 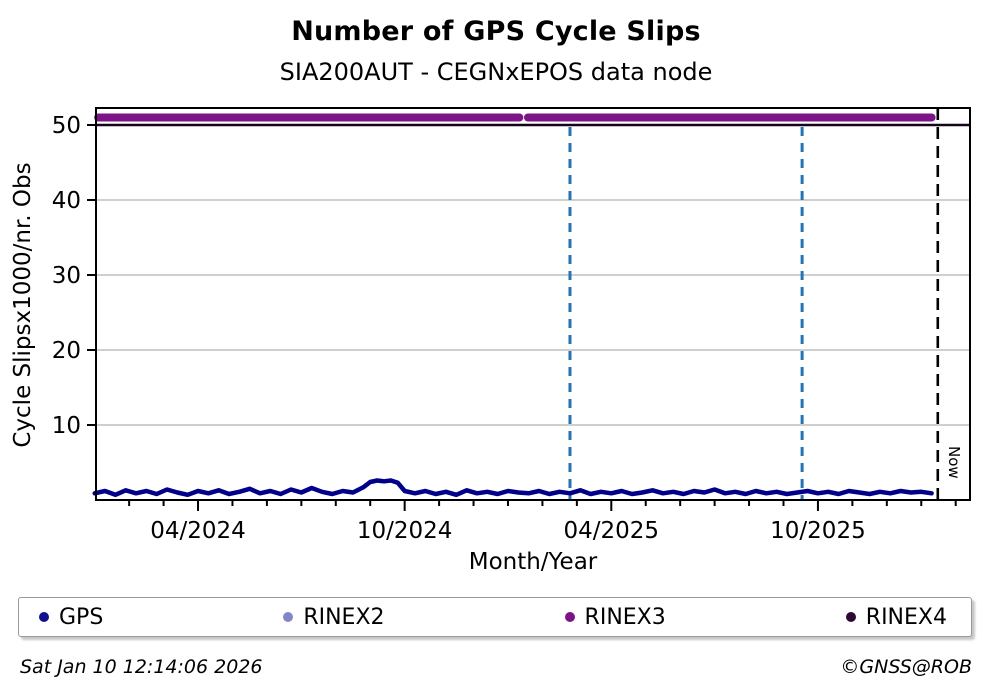 What do you see at coordinates (954, 462) in the screenshot?
I see `now-line-label: Now` at bounding box center [954, 462].